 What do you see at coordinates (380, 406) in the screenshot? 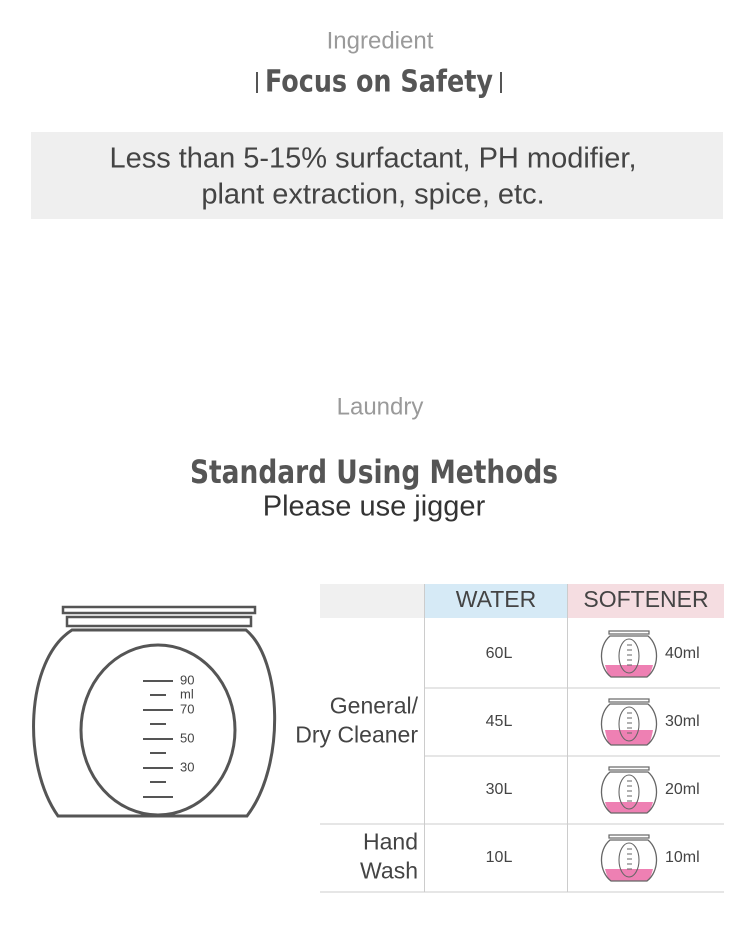
I see `kicker: Laundry` at bounding box center [380, 406].